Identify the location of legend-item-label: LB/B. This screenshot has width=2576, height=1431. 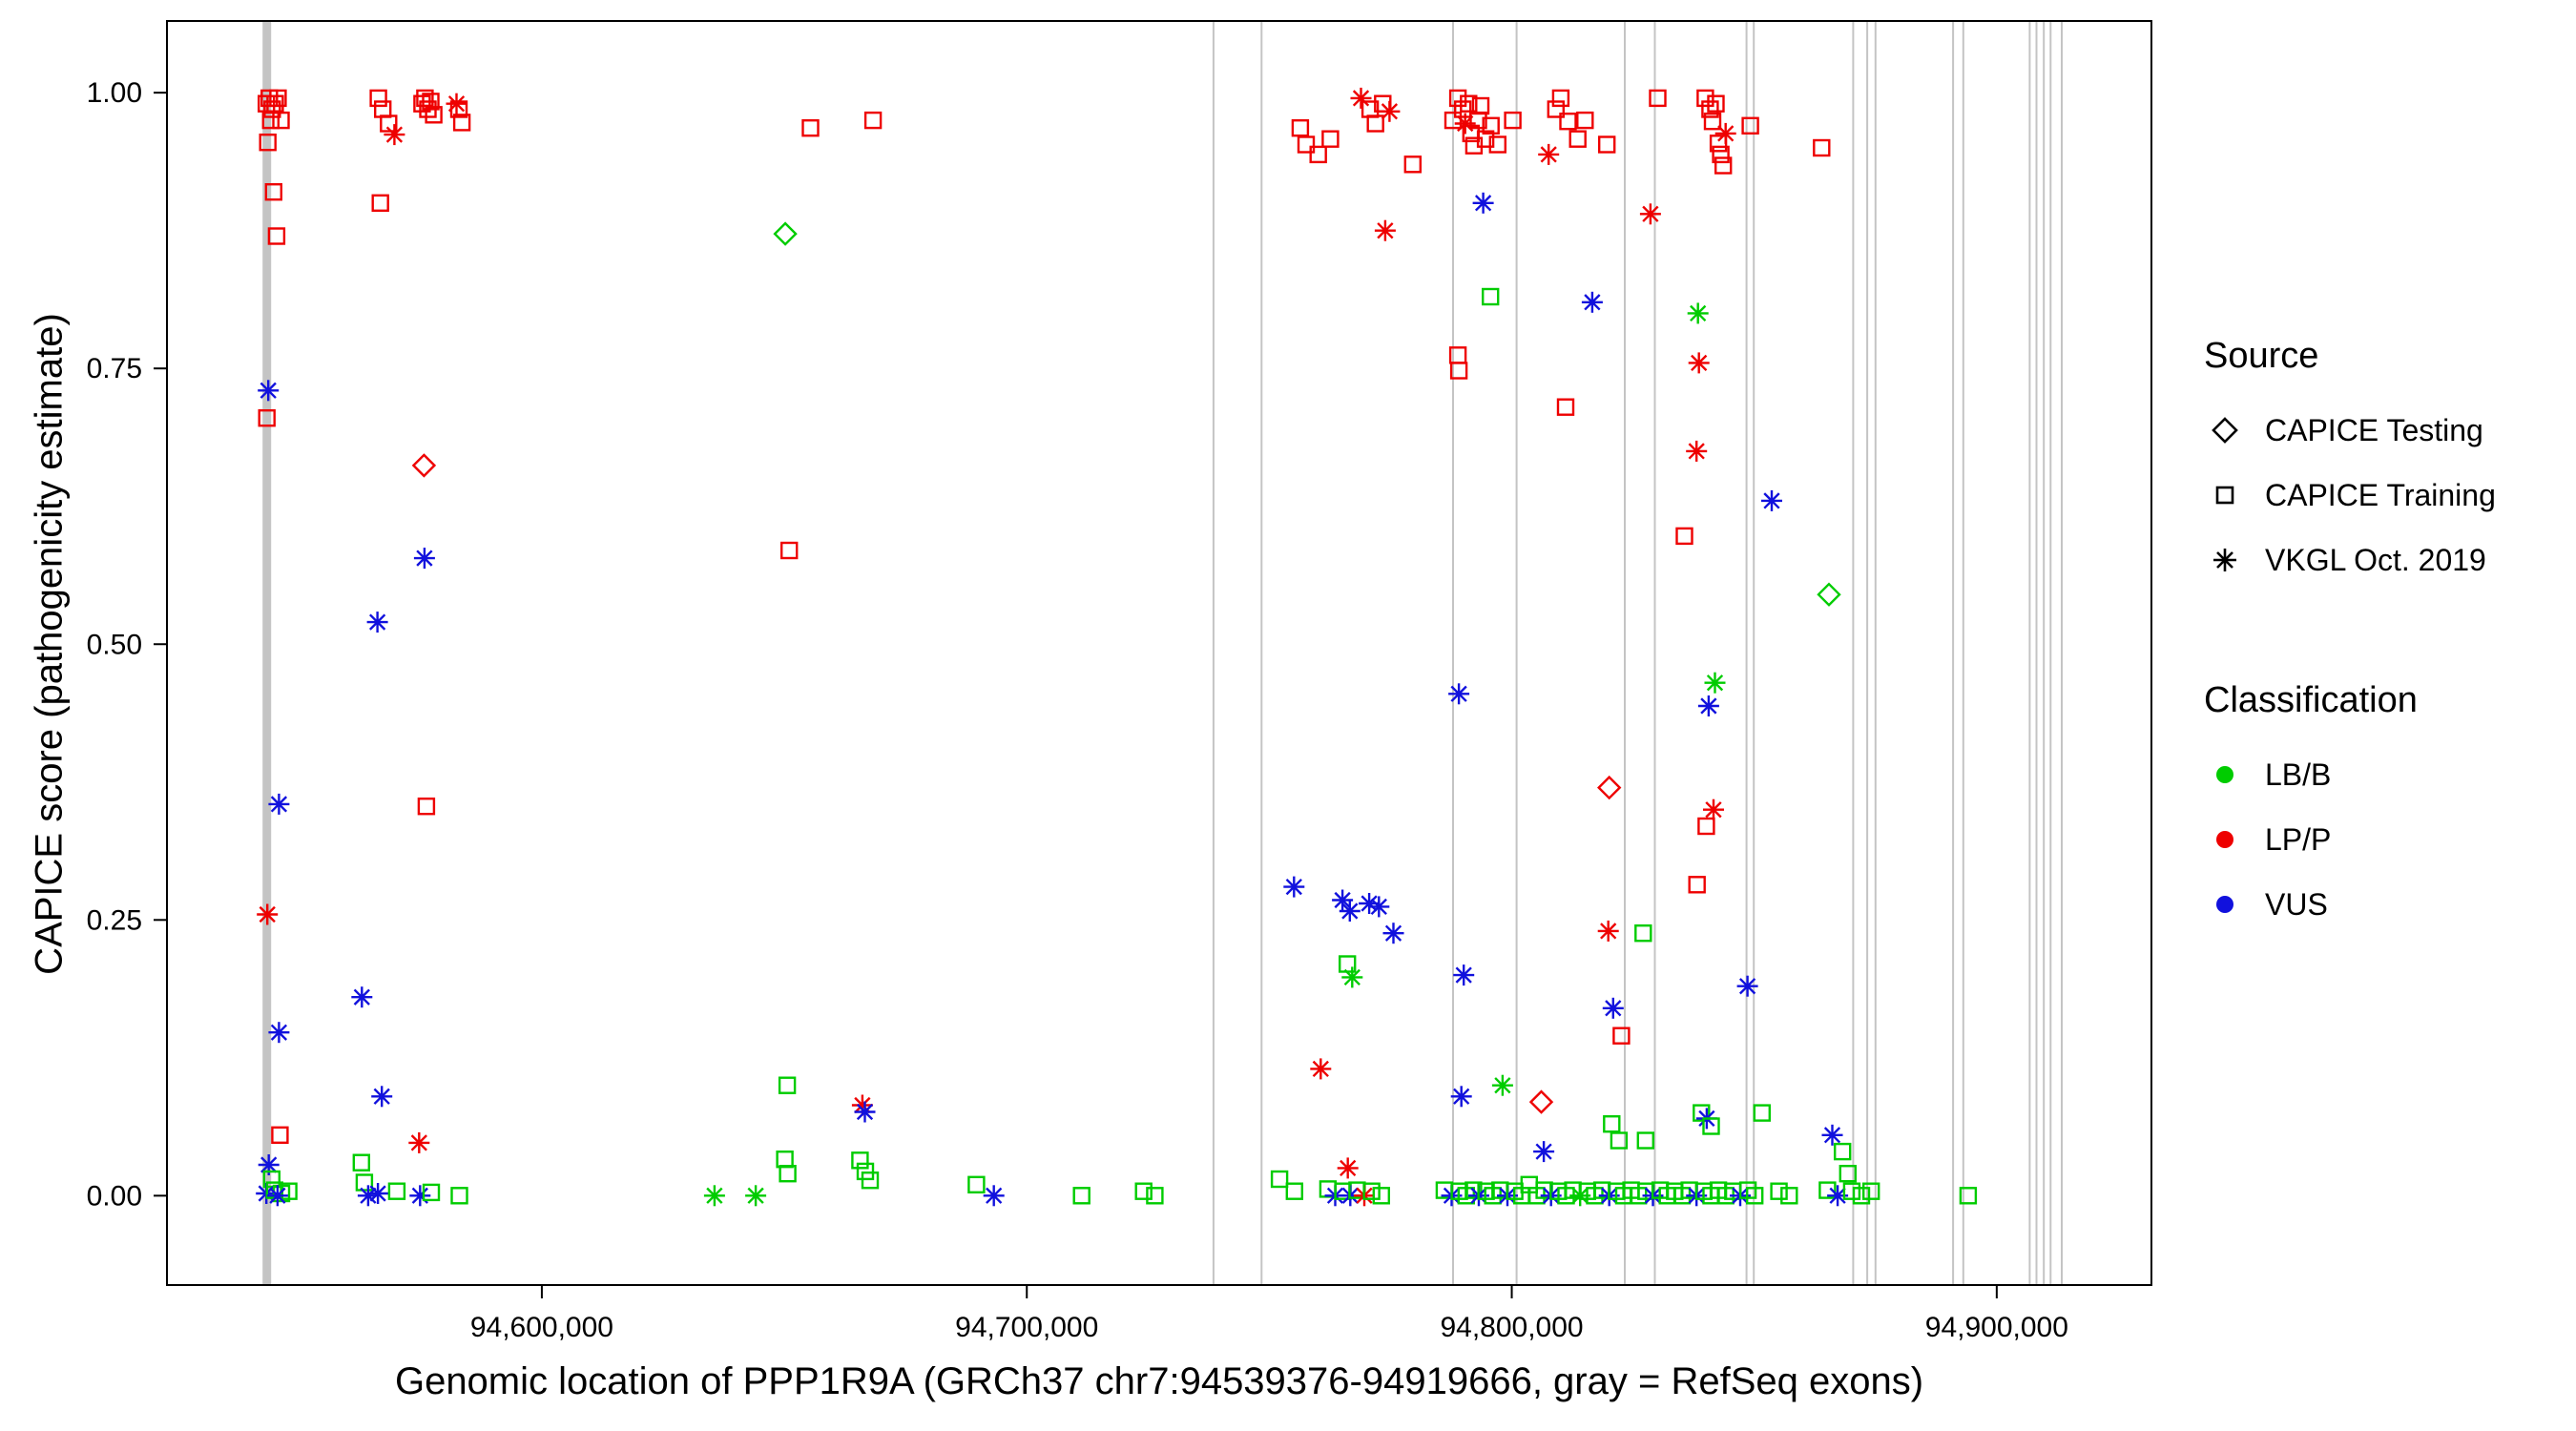
(2298, 774).